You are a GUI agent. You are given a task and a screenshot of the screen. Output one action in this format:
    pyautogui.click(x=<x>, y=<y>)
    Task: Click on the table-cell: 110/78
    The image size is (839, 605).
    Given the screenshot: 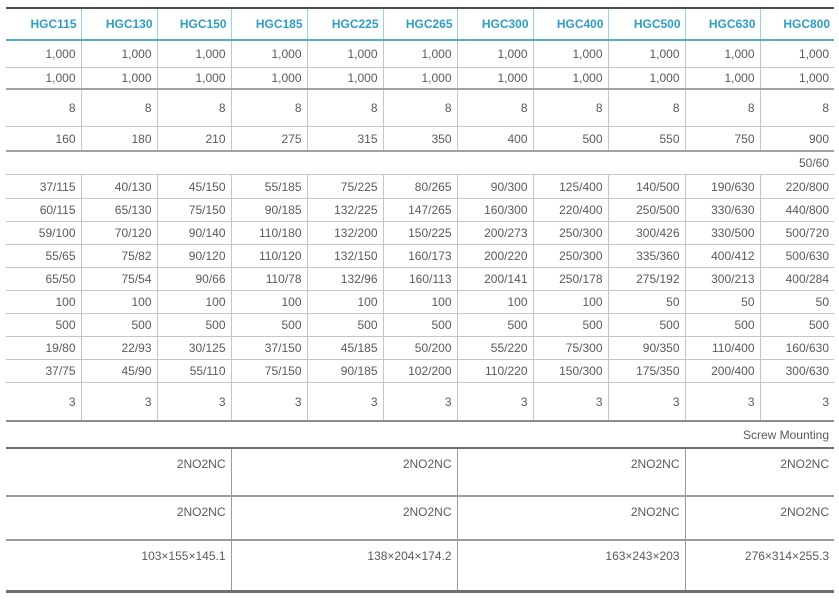 What is the action you would take?
    pyautogui.click(x=269, y=279)
    